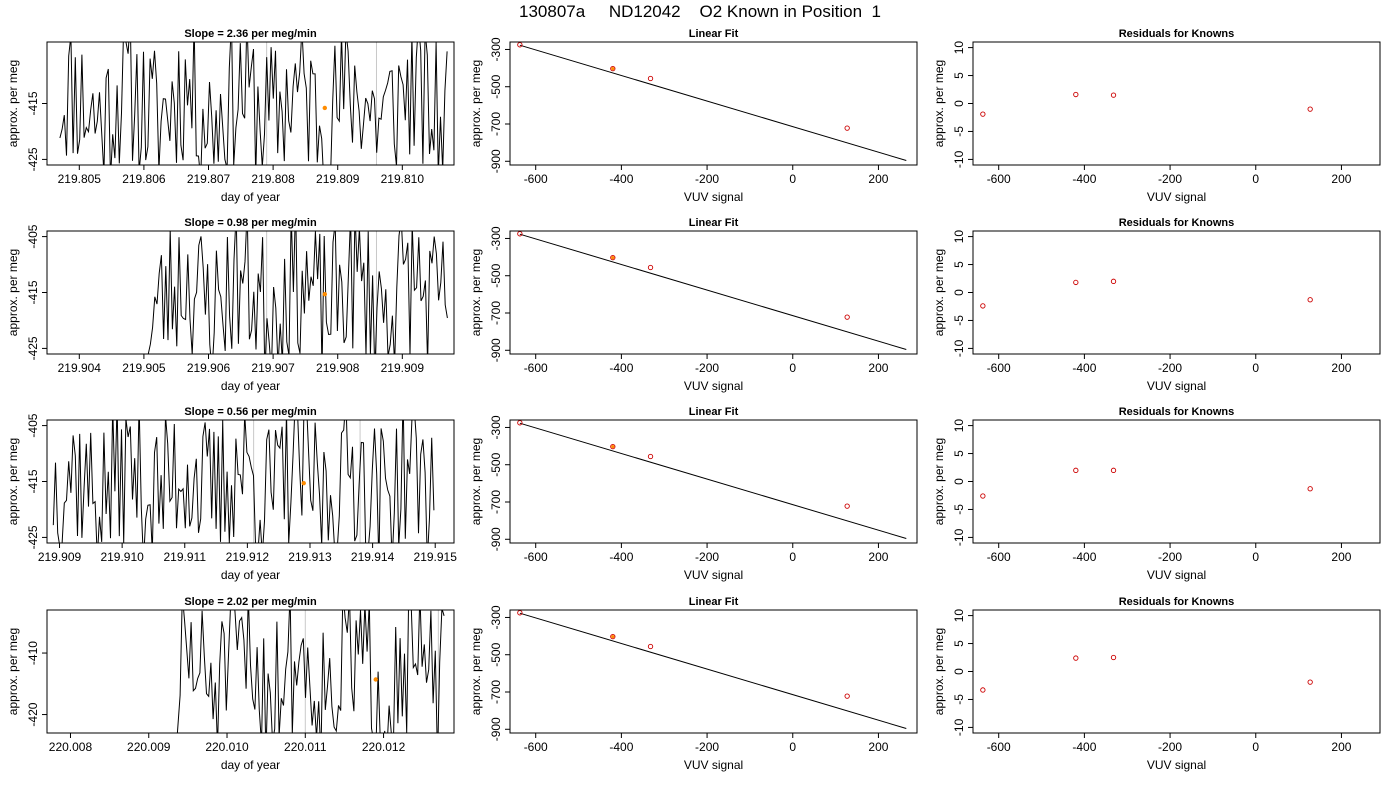 The width and height of the screenshot is (1400, 800). I want to click on sample-point, so click(613, 637).